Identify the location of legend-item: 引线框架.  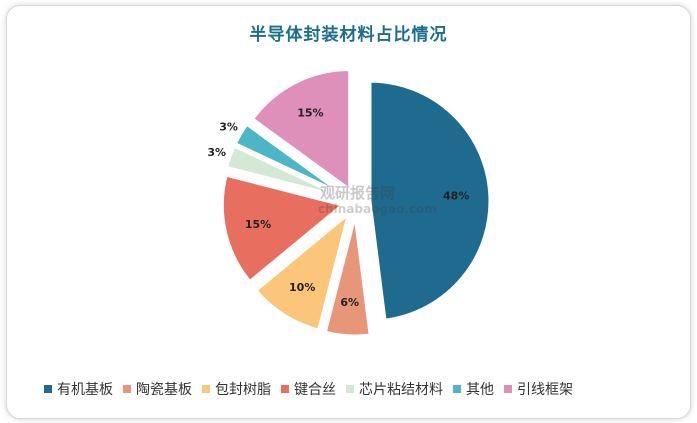
(538, 389).